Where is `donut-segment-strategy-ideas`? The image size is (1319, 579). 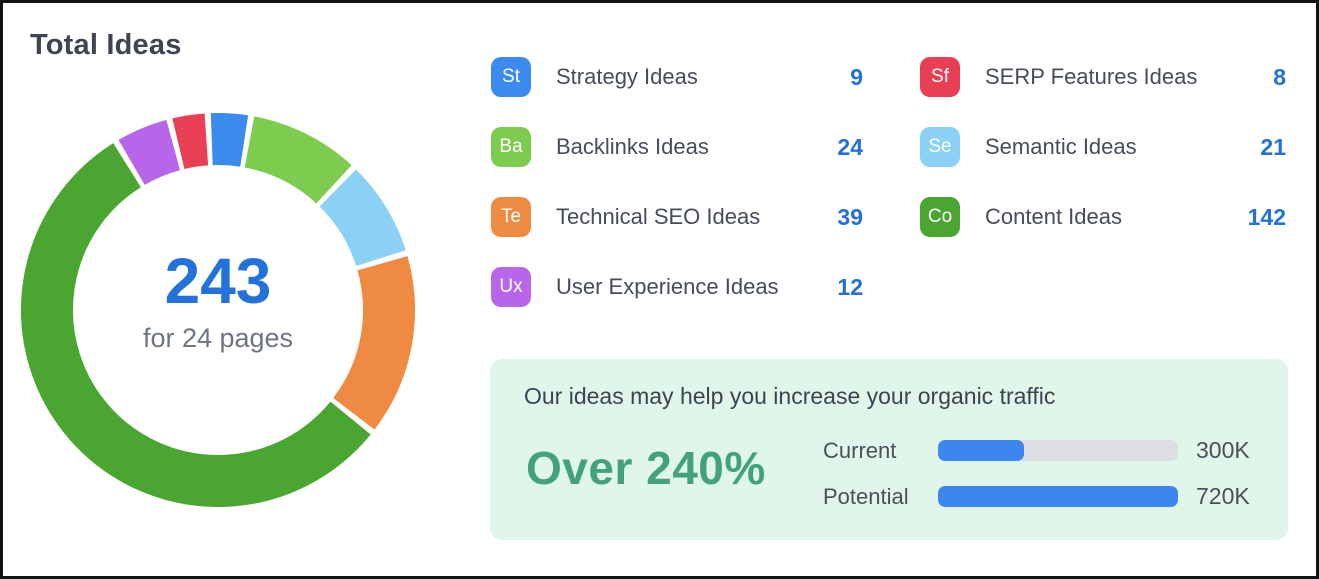 donut-segment-strategy-ideas is located at coordinates (229, 140).